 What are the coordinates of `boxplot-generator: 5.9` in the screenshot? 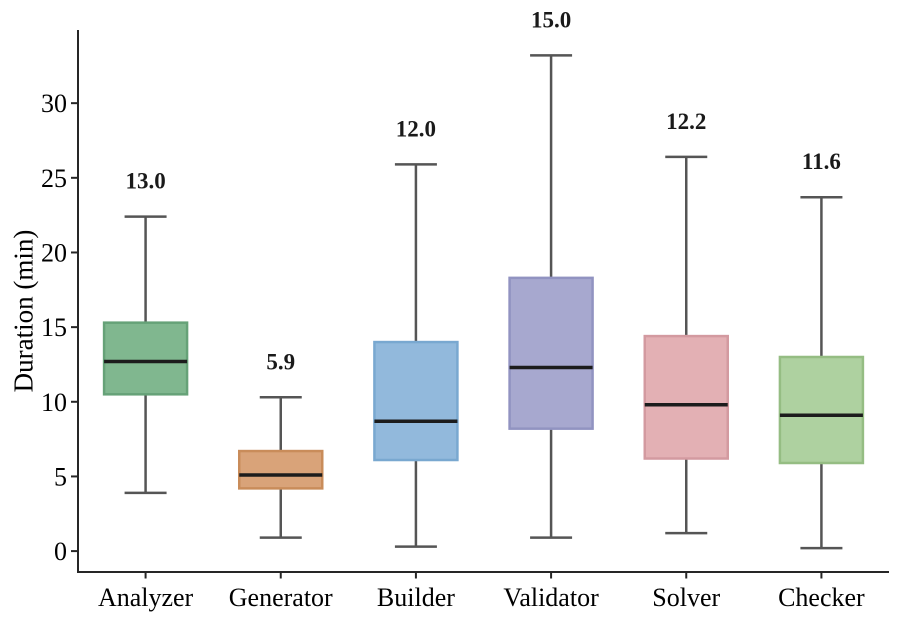 It's located at (281, 444).